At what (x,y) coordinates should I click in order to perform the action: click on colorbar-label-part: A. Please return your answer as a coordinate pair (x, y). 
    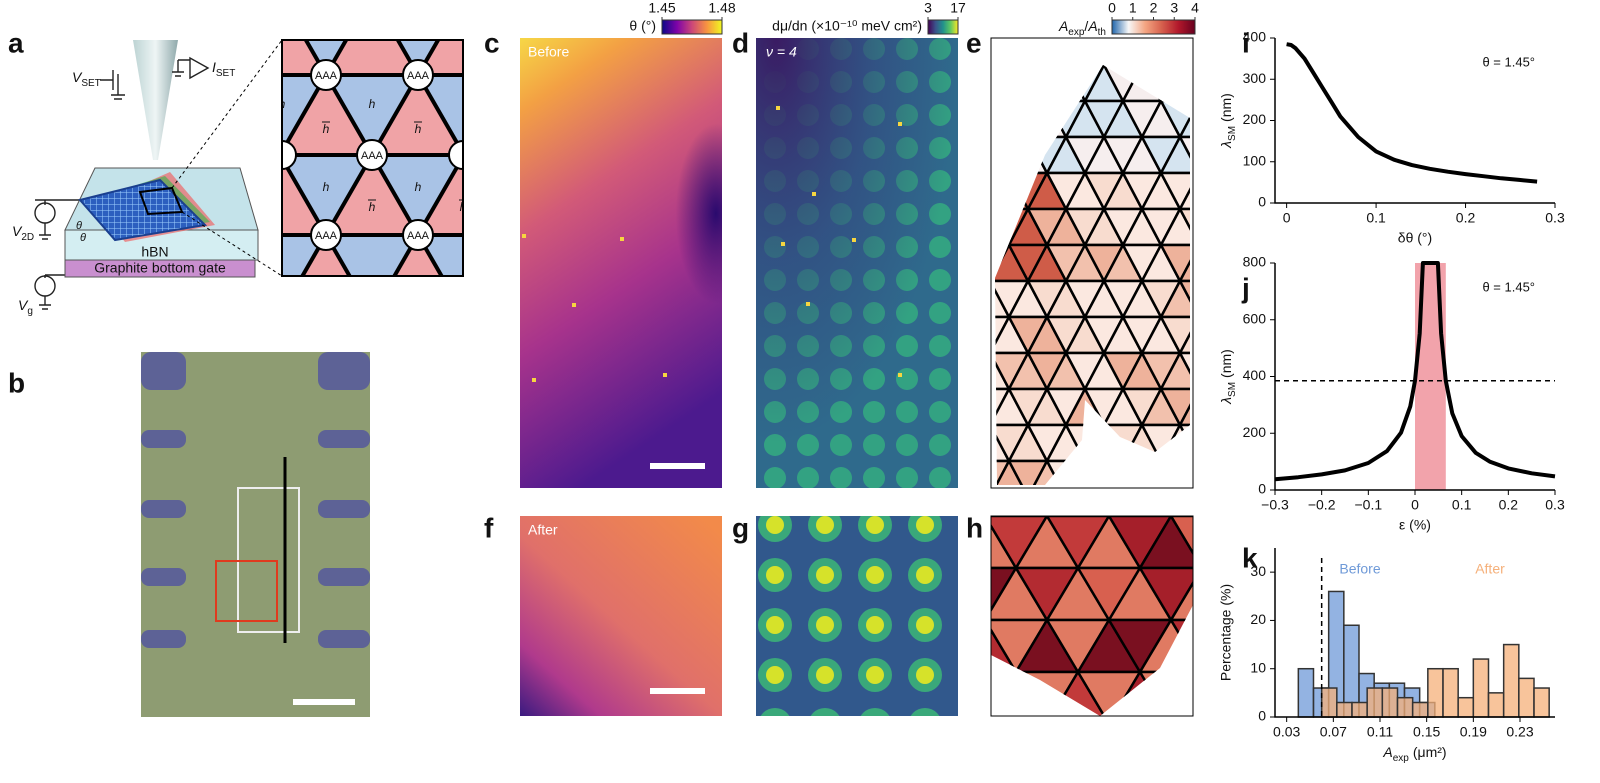
    Looking at the image, I should click on (1063, 26).